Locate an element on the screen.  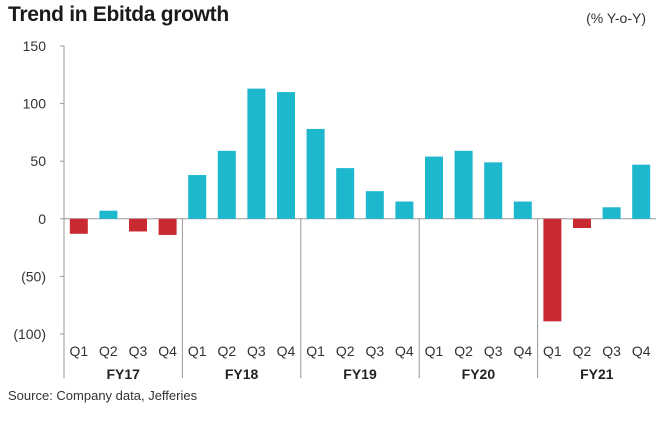
source-note: Source: Company data, Jefferies is located at coordinates (103, 395).